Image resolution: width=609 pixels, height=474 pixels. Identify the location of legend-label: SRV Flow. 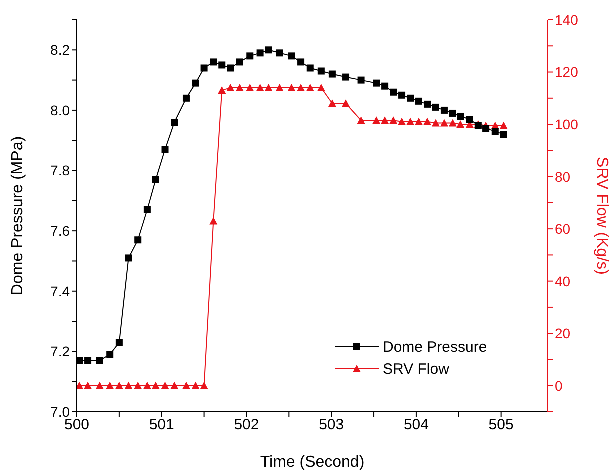
(416, 369).